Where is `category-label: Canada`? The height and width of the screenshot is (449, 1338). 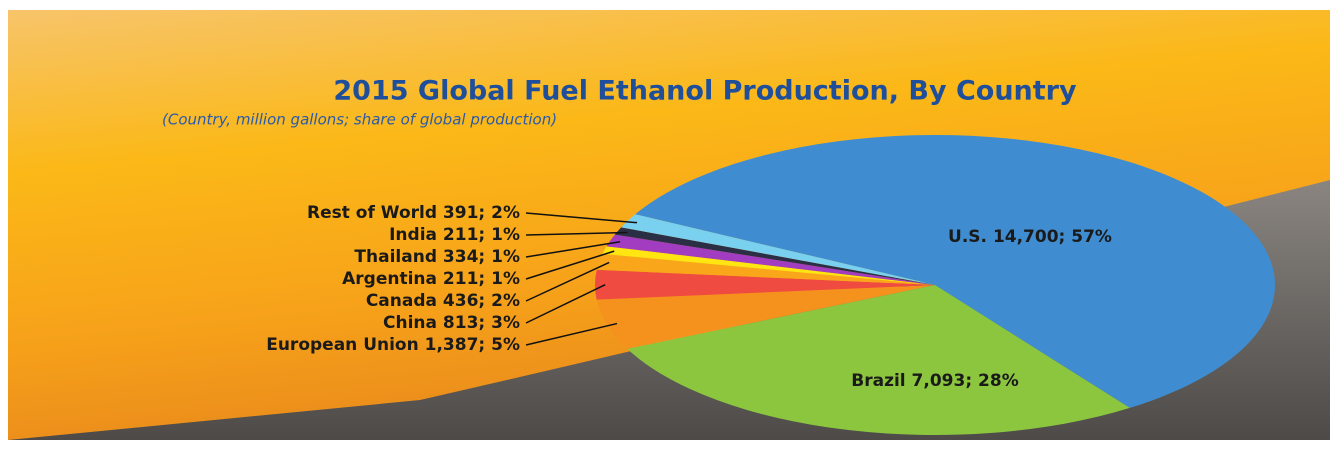
category-label: Canada is located at coordinates (401, 301).